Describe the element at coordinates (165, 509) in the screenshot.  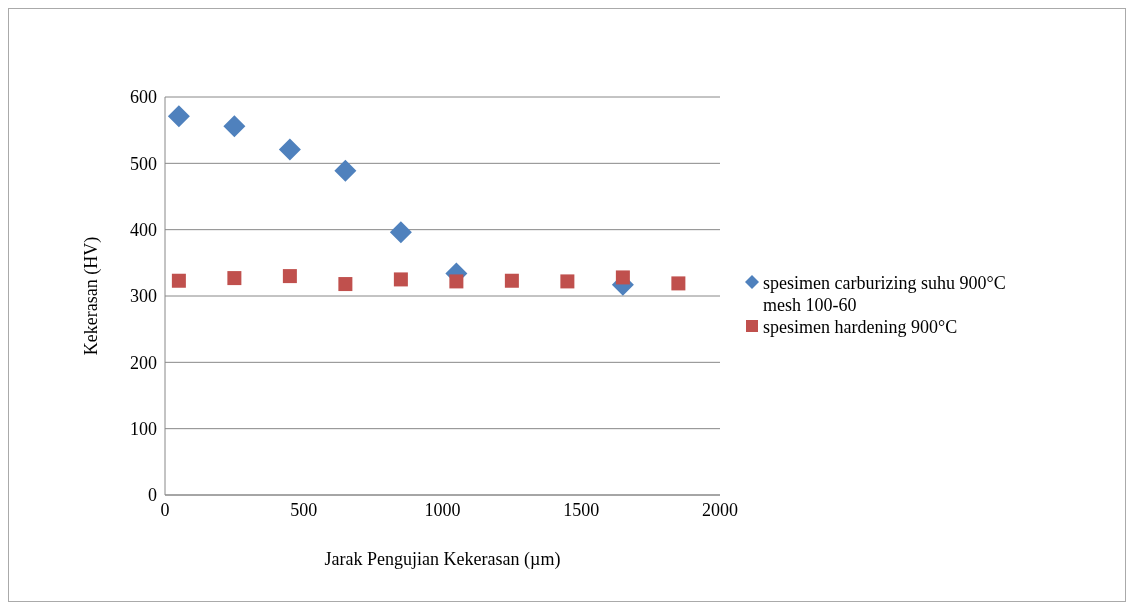
I see `x-tick-label: 0` at that location.